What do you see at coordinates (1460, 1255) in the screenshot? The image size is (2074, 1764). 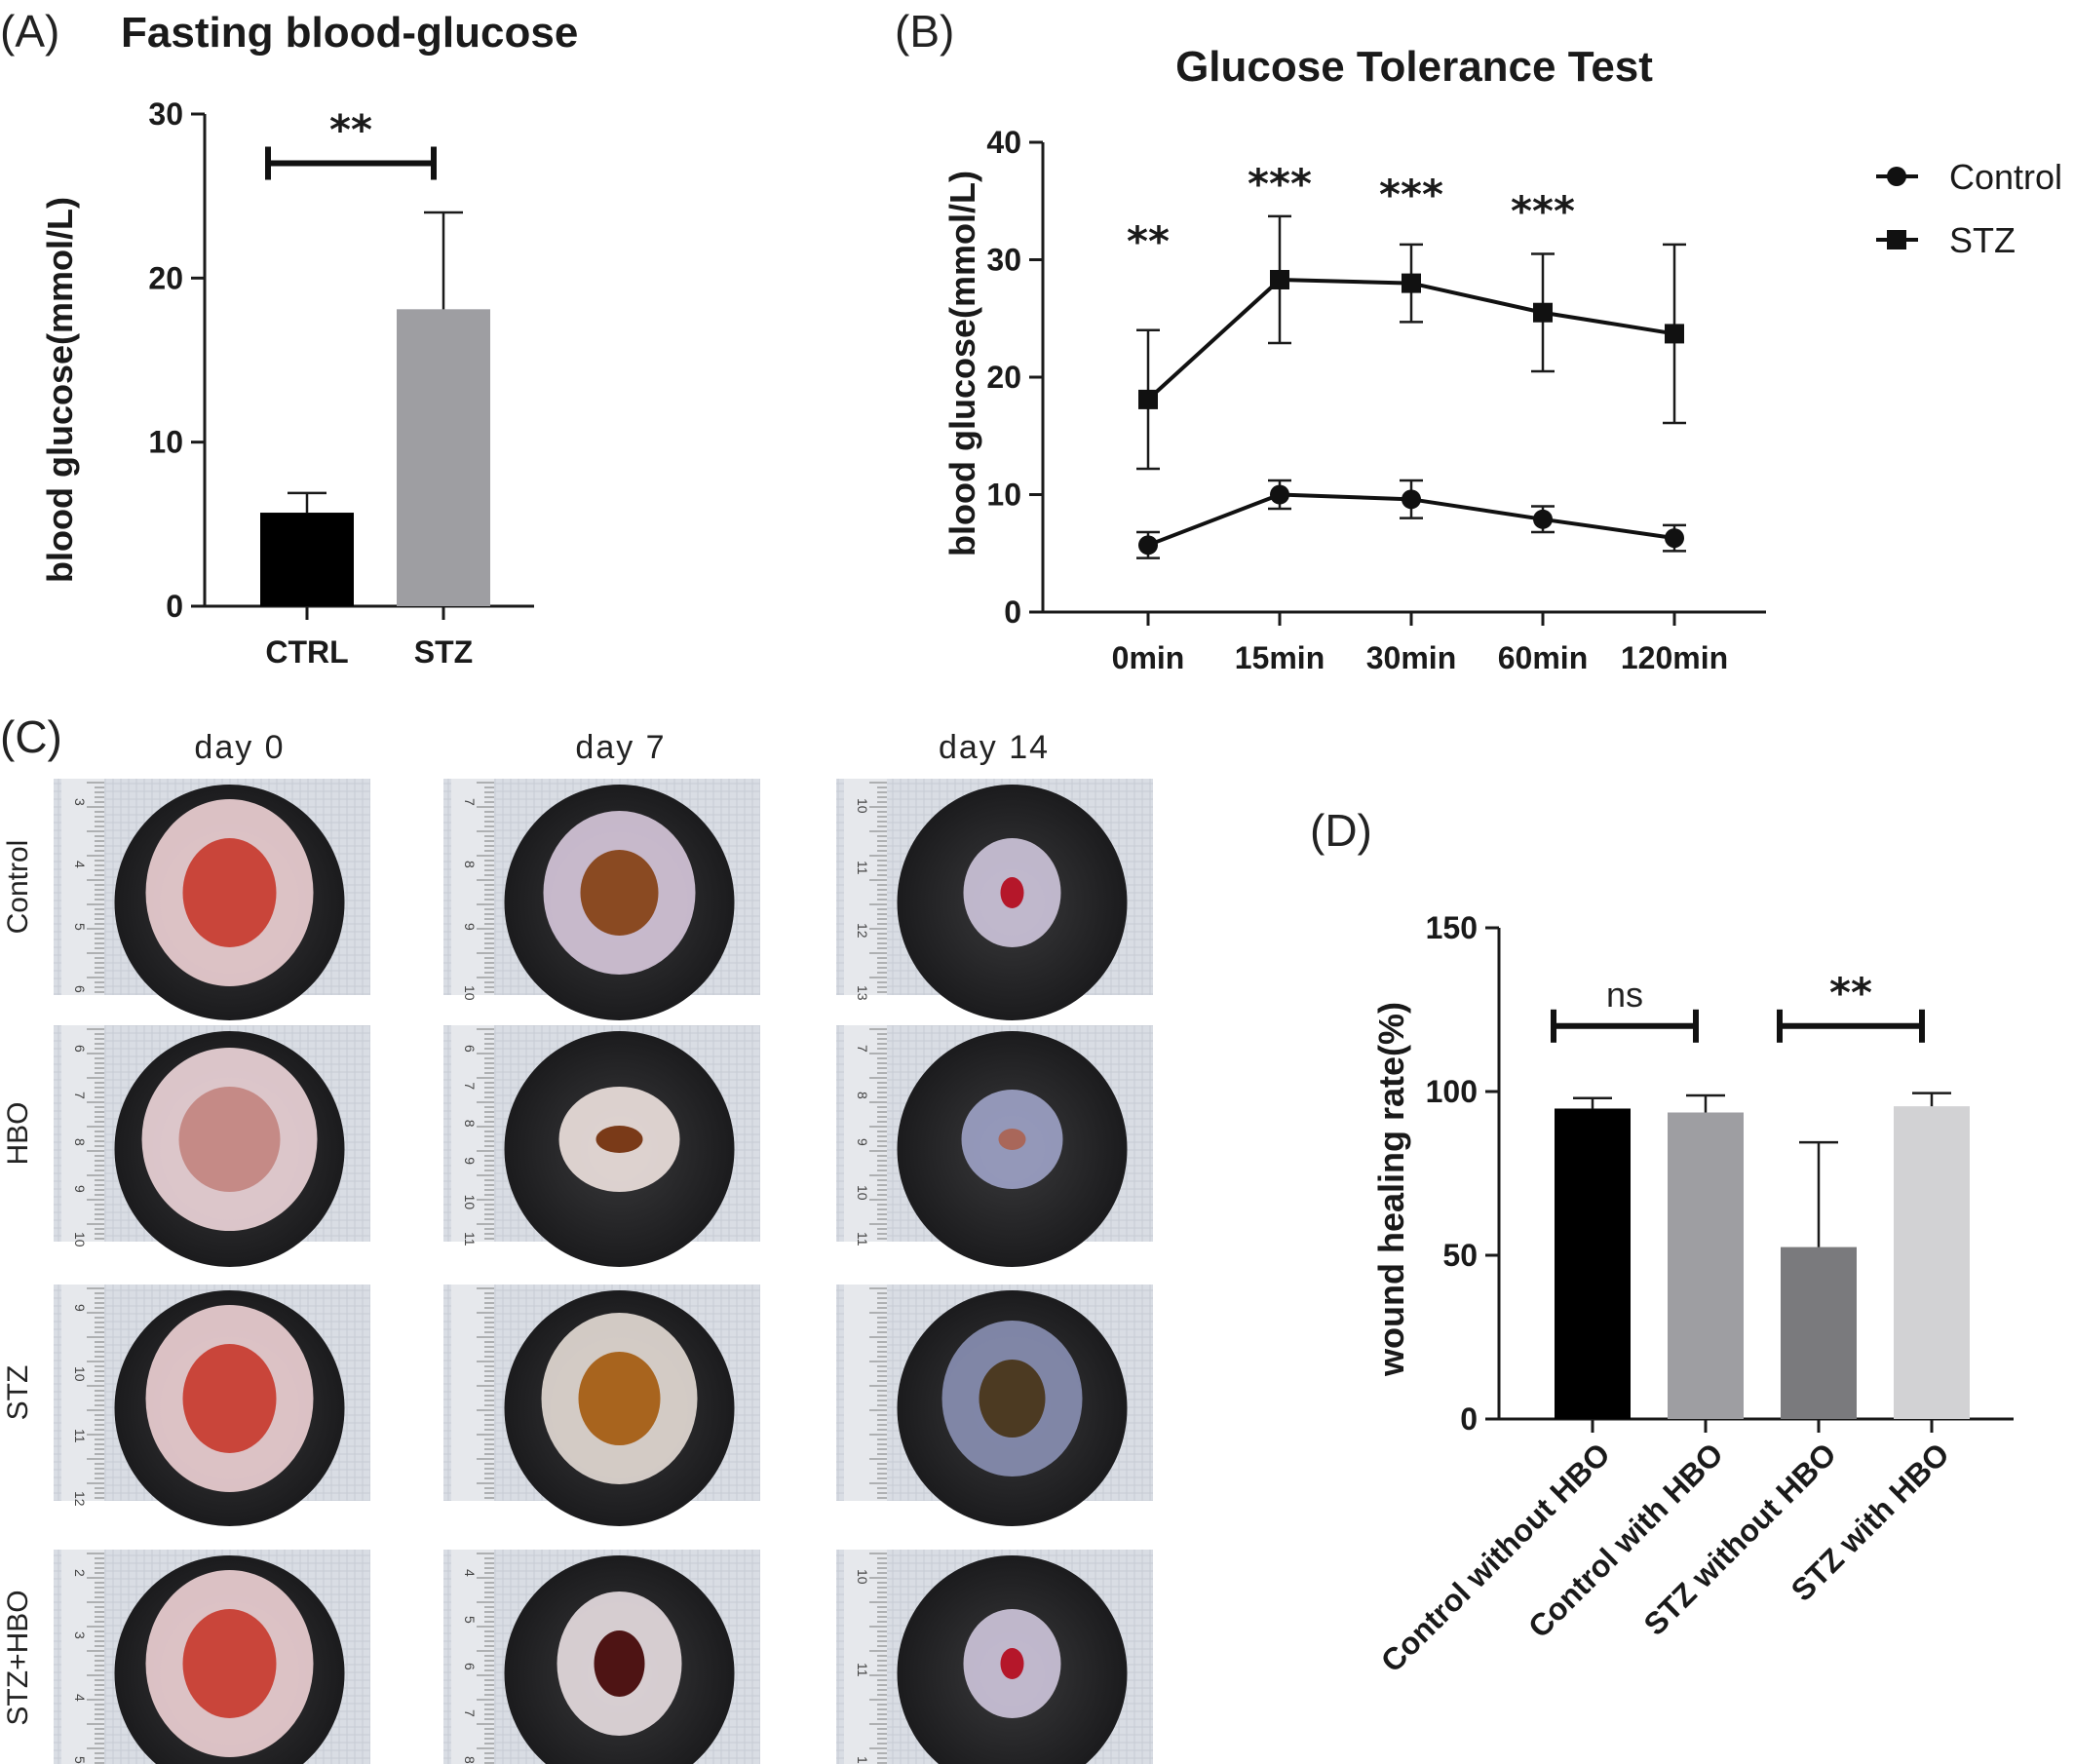 I see `y-tick-label: 50` at bounding box center [1460, 1255].